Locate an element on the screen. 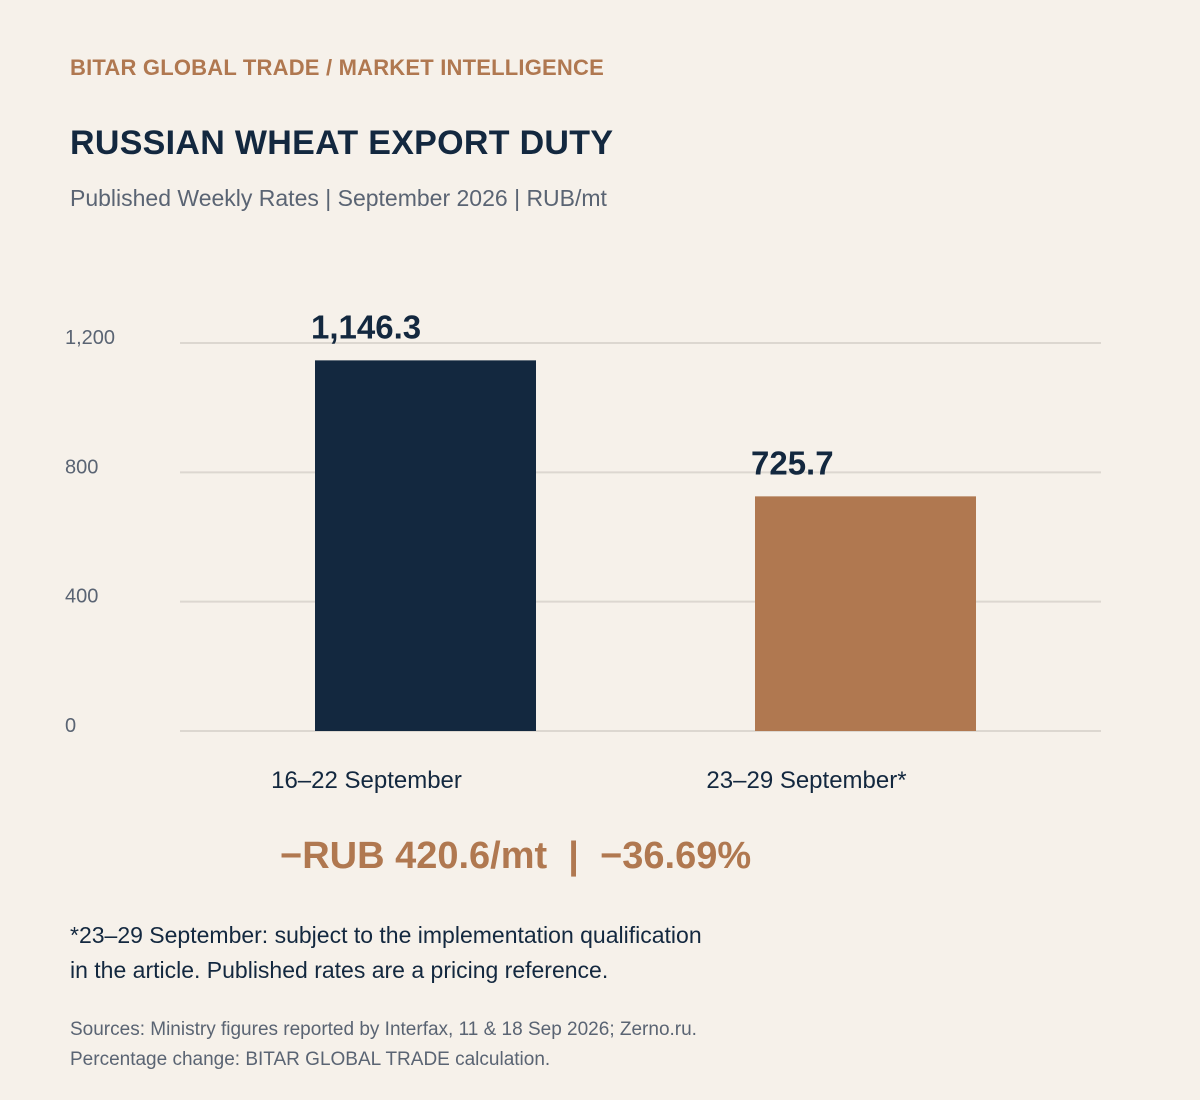 The width and height of the screenshot is (1200, 1100). change-absolute: −RUB 420.6/mt is located at coordinates (414, 856).